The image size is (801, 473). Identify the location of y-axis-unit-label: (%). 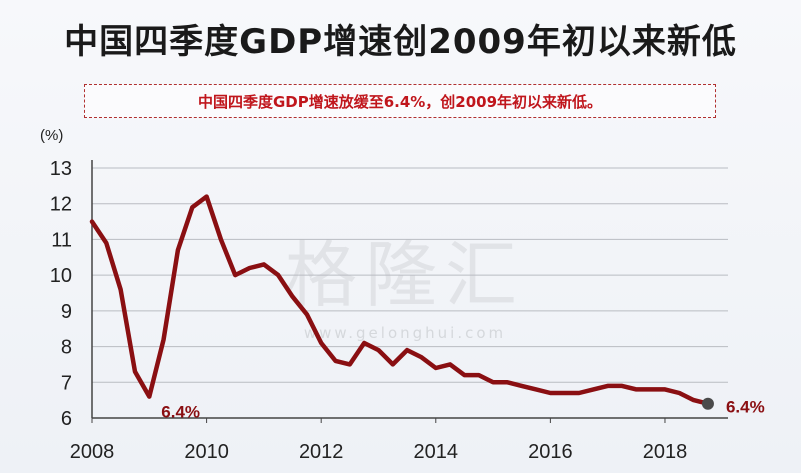
(51, 135).